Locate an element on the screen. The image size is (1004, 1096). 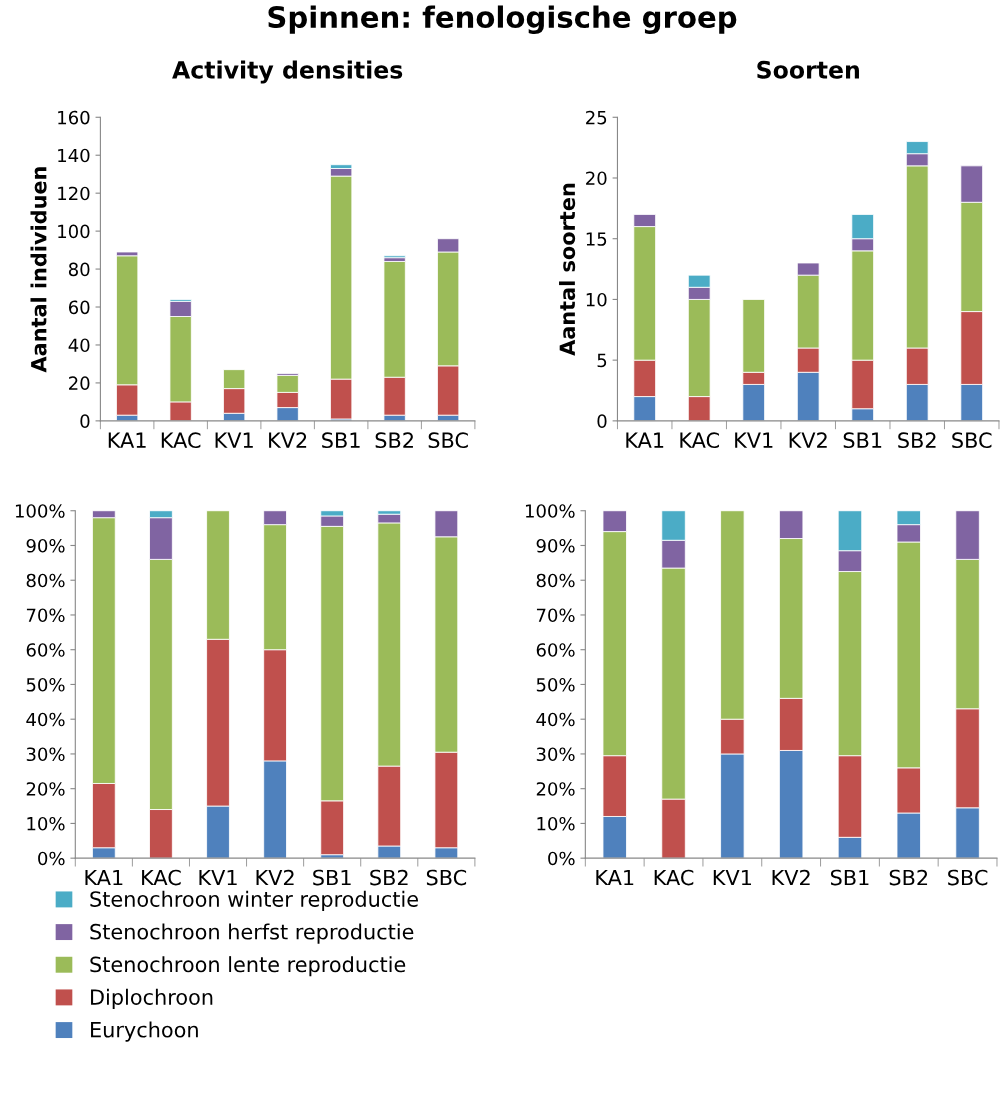
legend-label: Eurychoon is located at coordinates (144, 1031).